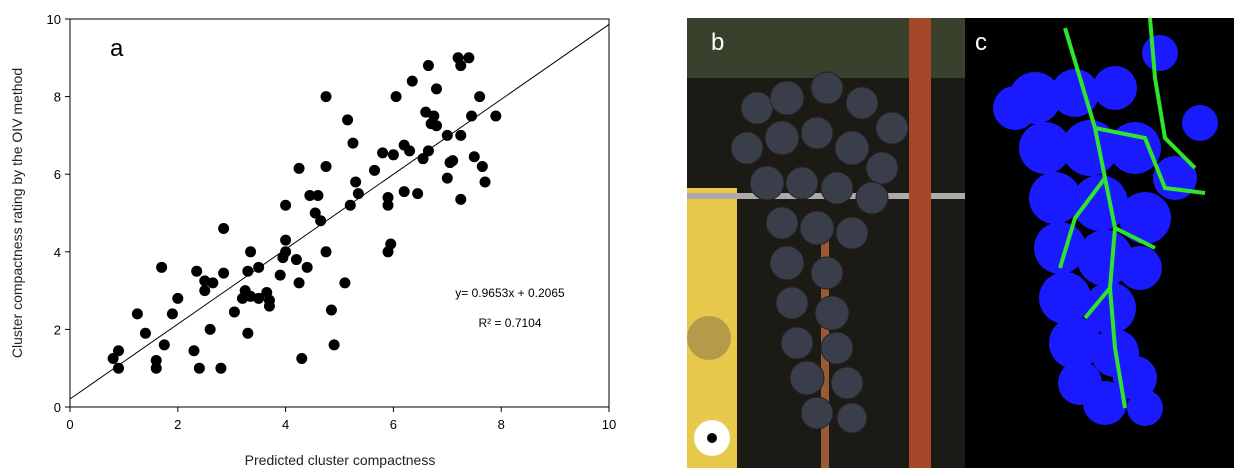  I want to click on r-squared: R² = 0.7104, so click(509, 323).